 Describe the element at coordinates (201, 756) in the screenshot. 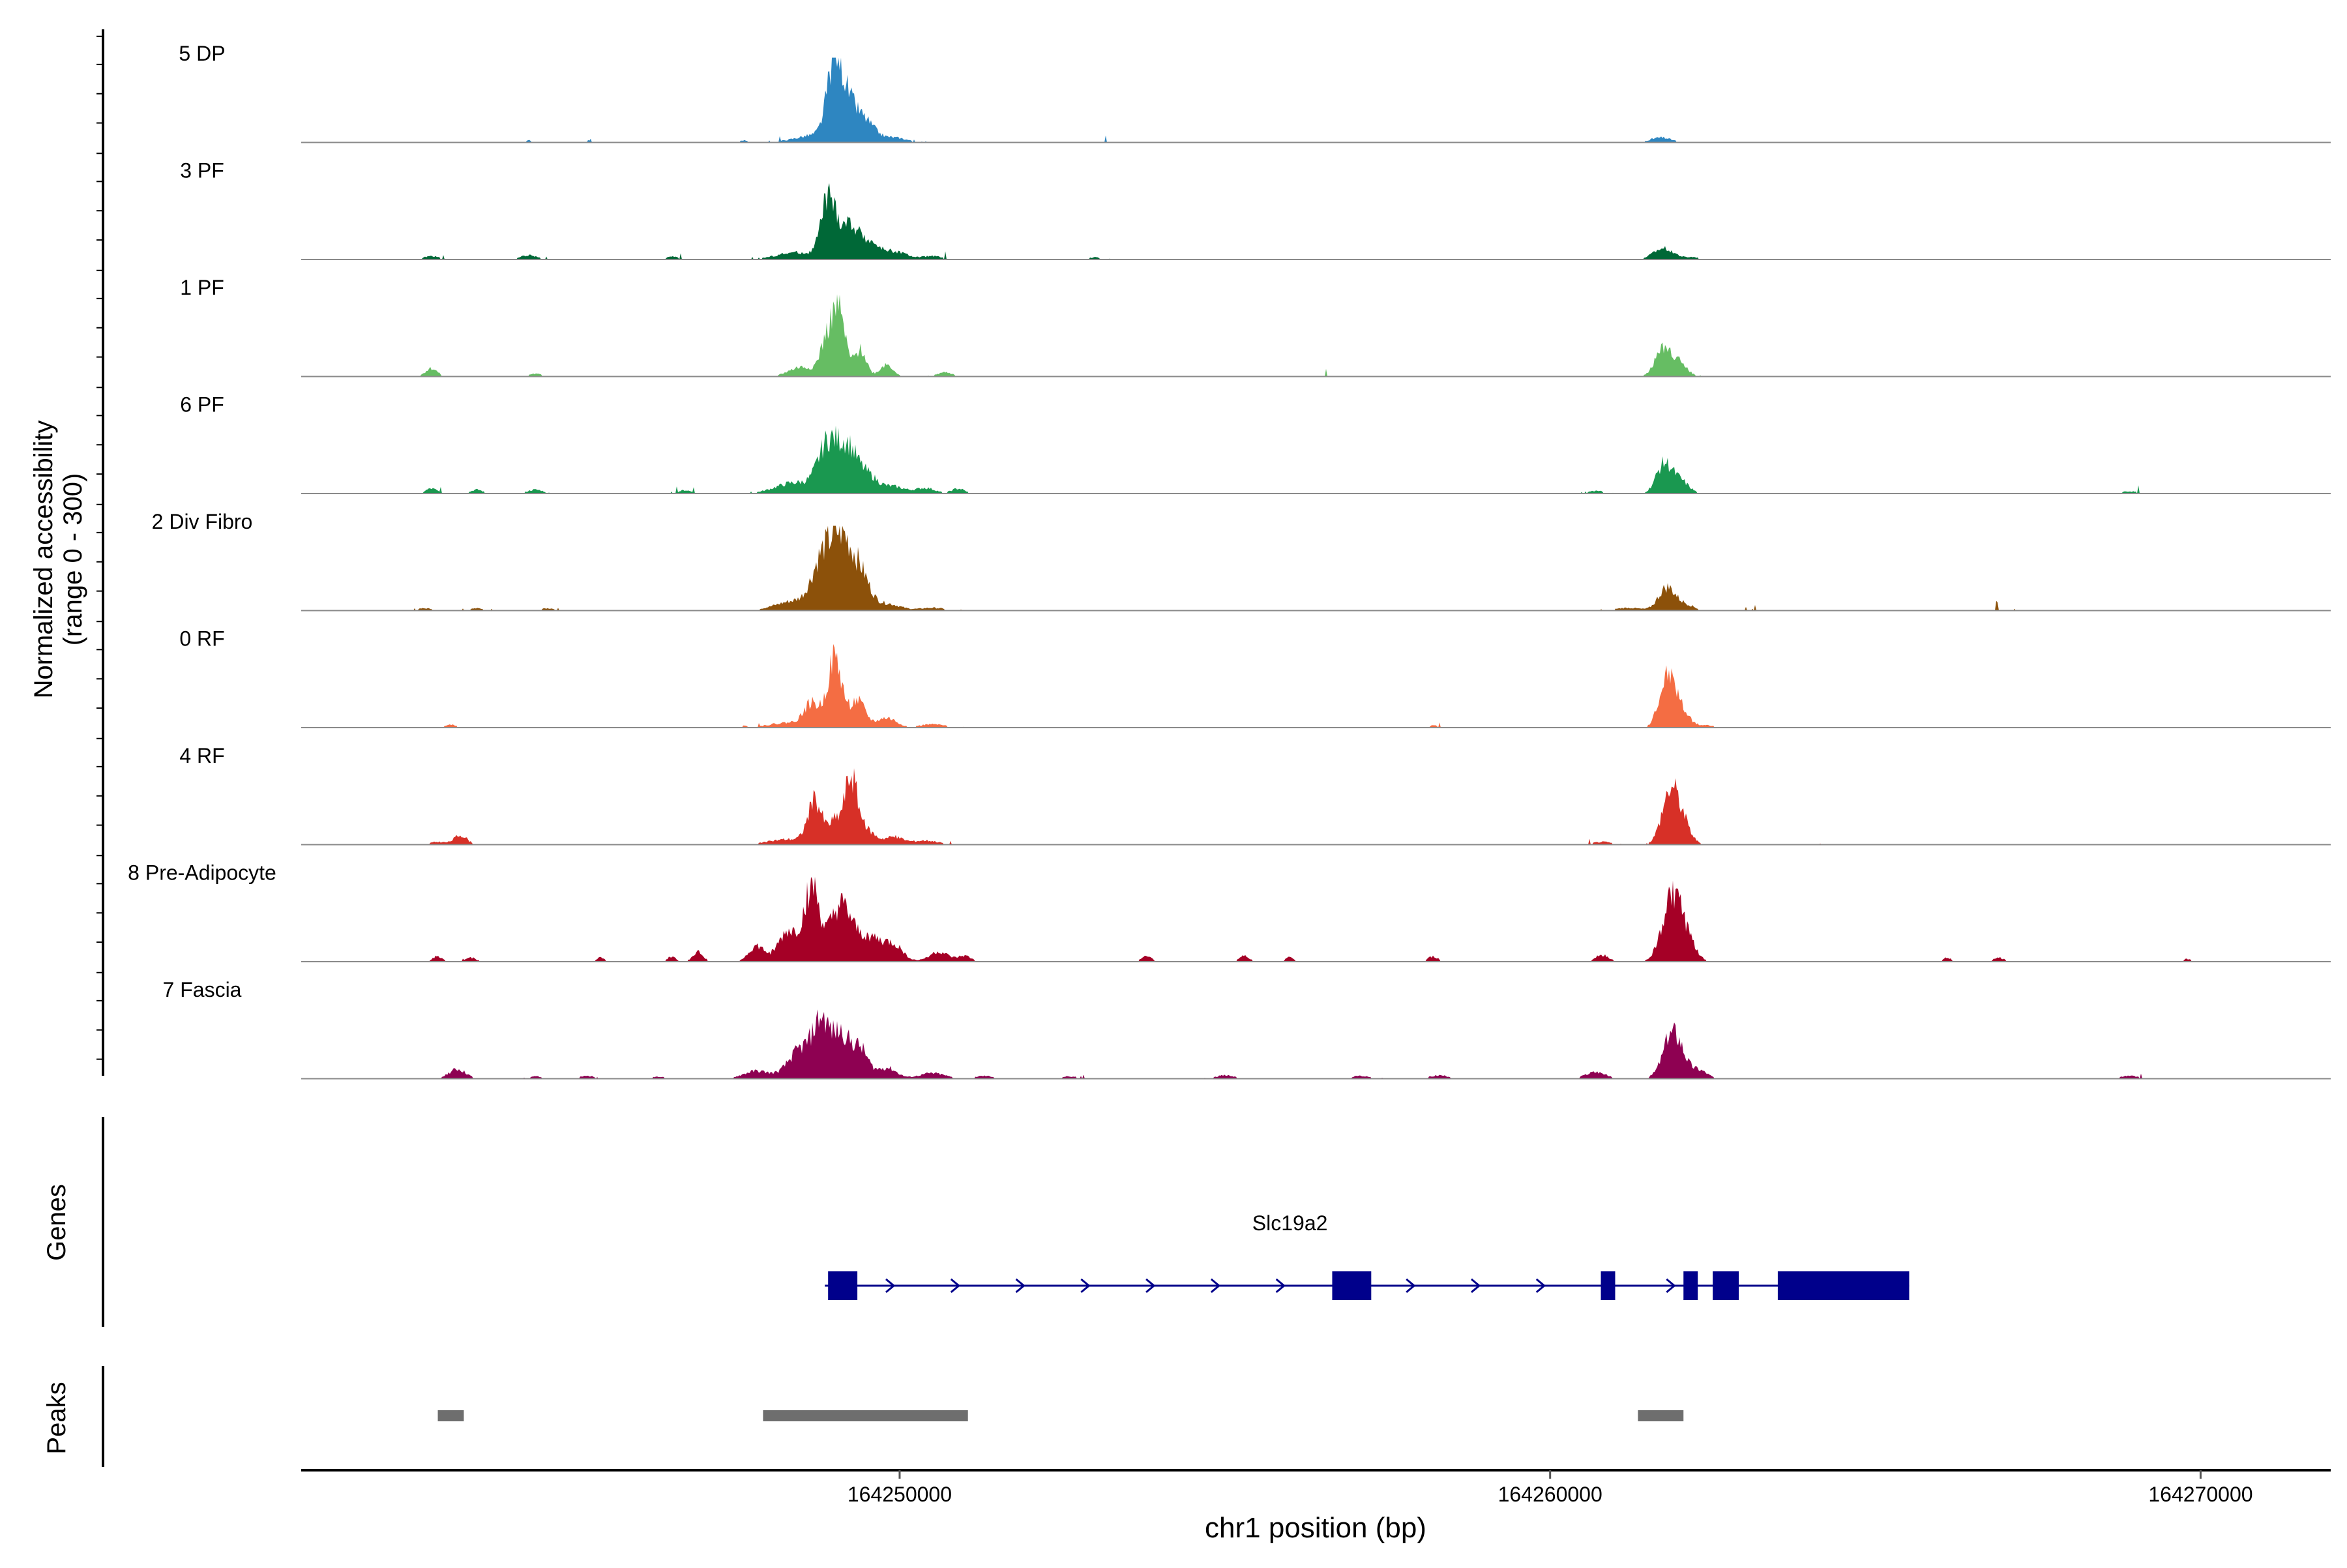

I see `track-label: 4 RF` at that location.